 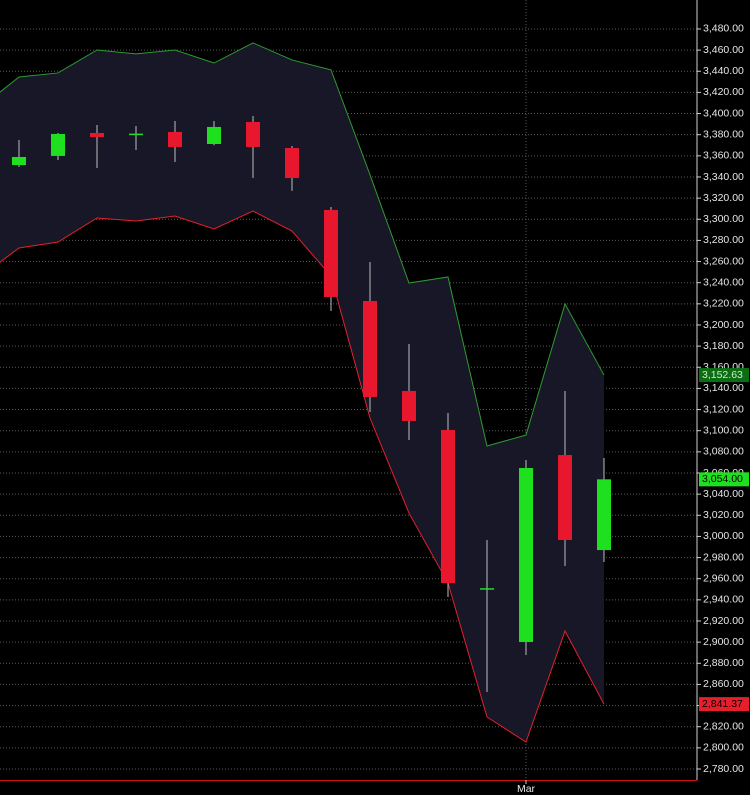 I want to click on y-tick-label: 3,320.00, so click(x=723, y=198).